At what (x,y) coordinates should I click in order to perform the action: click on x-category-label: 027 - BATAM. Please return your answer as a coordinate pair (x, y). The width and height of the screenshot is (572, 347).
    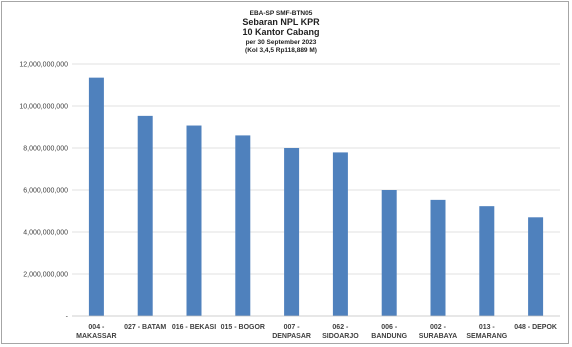
    Looking at the image, I should click on (145, 327).